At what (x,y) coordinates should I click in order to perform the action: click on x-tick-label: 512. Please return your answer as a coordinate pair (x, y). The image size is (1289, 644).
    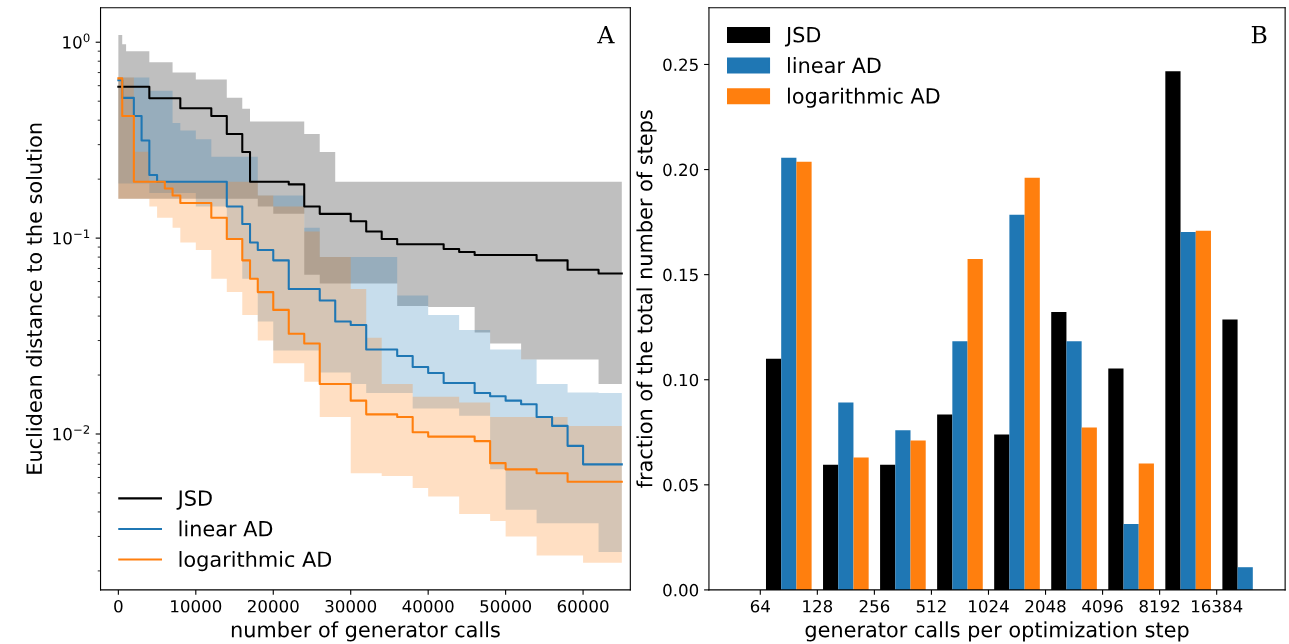
    Looking at the image, I should click on (931, 606).